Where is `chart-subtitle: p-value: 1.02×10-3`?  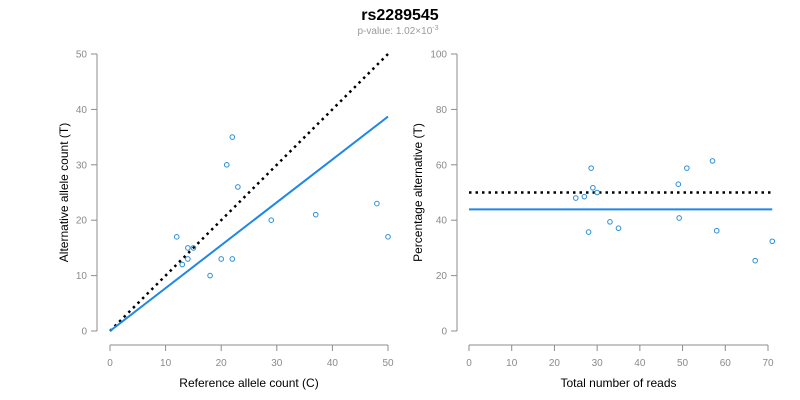
chart-subtitle: p-value: 1.02×10-3 is located at coordinates (397, 31).